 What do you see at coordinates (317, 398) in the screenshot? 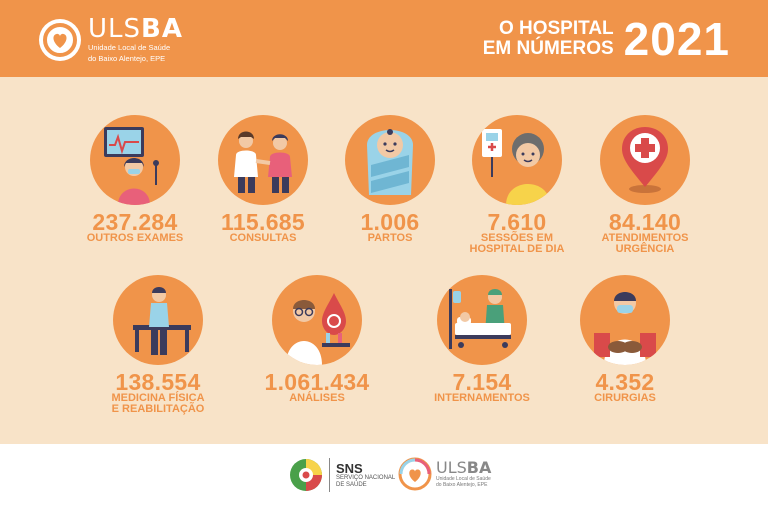
I see `stat-label: ANÁLISES` at bounding box center [317, 398].